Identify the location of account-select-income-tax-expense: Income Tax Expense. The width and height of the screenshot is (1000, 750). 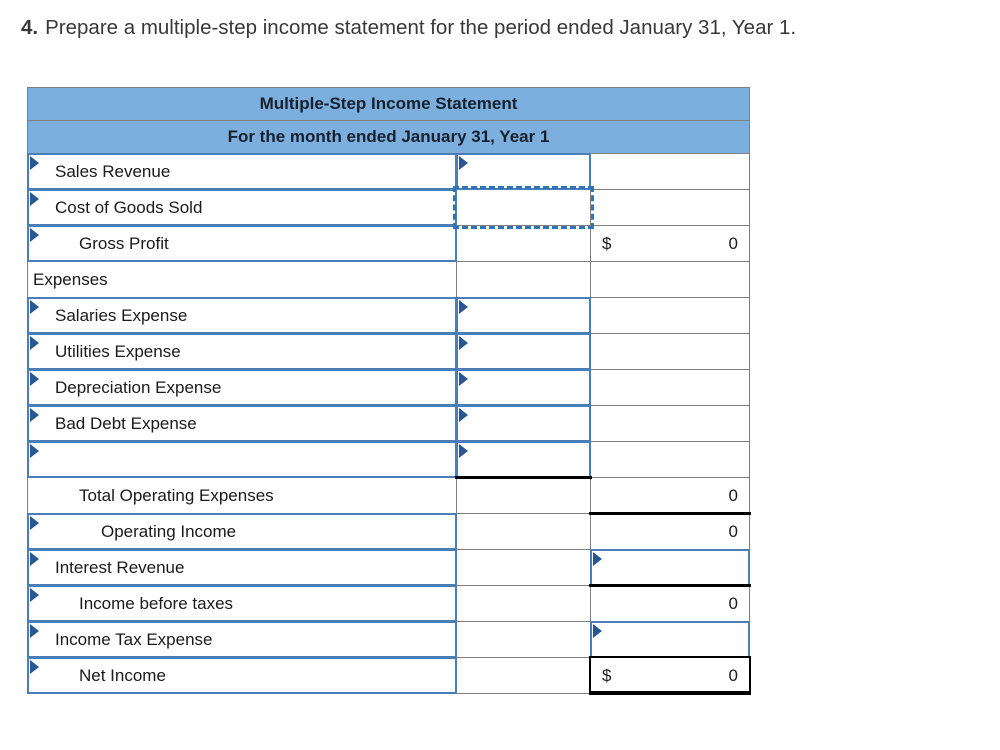
(242, 639).